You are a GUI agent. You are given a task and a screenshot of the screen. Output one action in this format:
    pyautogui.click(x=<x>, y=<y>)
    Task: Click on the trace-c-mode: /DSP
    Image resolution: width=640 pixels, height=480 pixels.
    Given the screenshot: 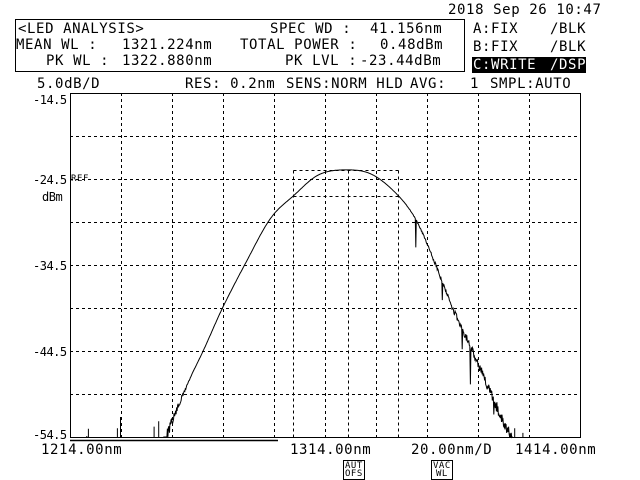 What is the action you would take?
    pyautogui.click(x=568, y=65)
    